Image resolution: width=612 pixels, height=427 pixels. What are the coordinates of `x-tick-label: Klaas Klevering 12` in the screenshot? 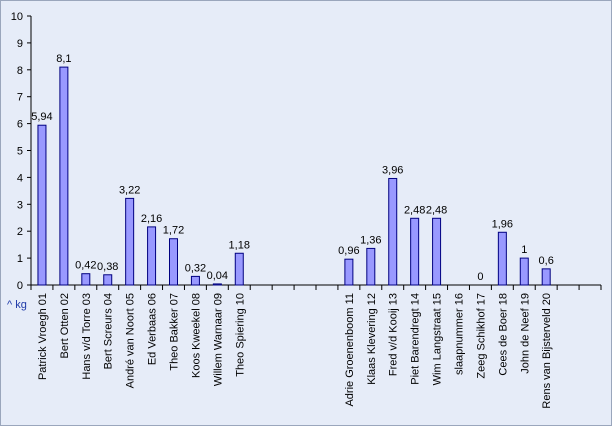 It's located at (372, 339).